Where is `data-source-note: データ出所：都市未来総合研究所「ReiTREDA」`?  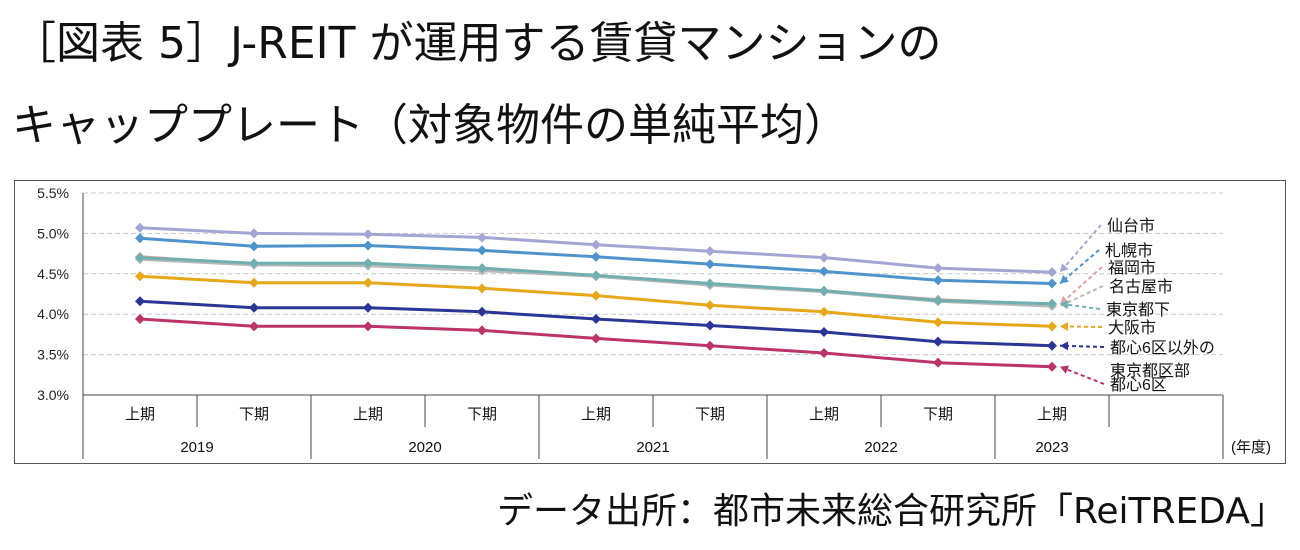
data-source-note: データ出所：都市未来総合研究所「ReiTREDA」 is located at coordinates (891, 511).